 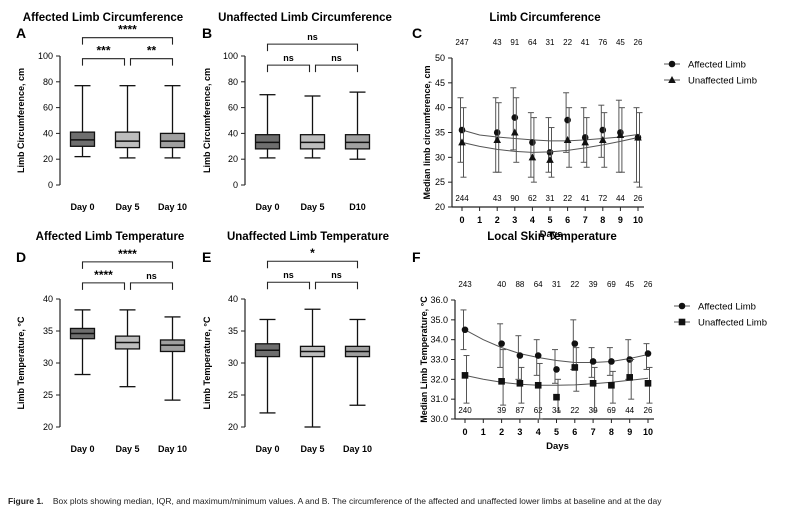 What do you see at coordinates (544, 18) in the screenshot?
I see `chart-title-c: Limb Circumference` at bounding box center [544, 18].